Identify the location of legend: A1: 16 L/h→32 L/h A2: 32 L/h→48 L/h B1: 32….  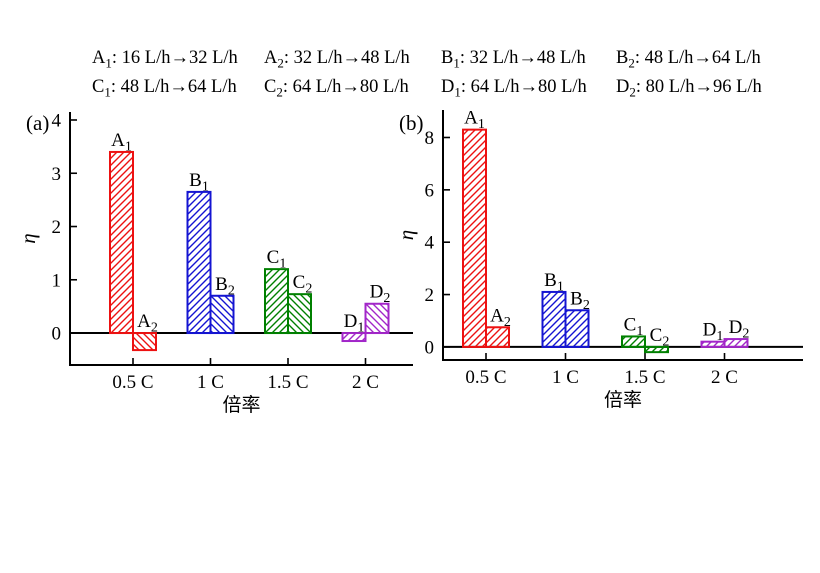
(442, 74).